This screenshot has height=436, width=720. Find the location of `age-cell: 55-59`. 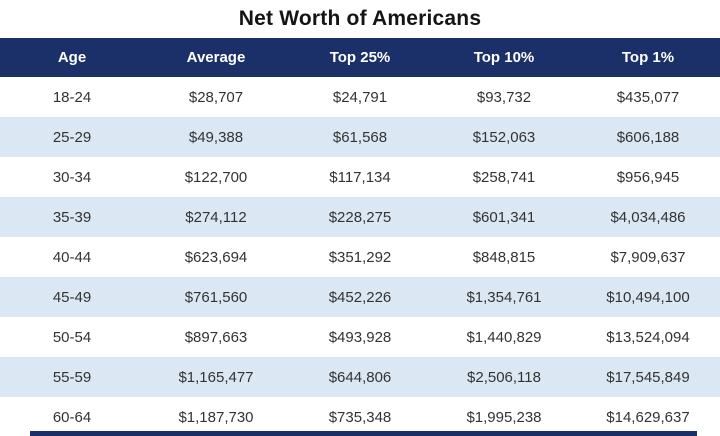

age-cell: 55-59 is located at coordinates (72, 377).